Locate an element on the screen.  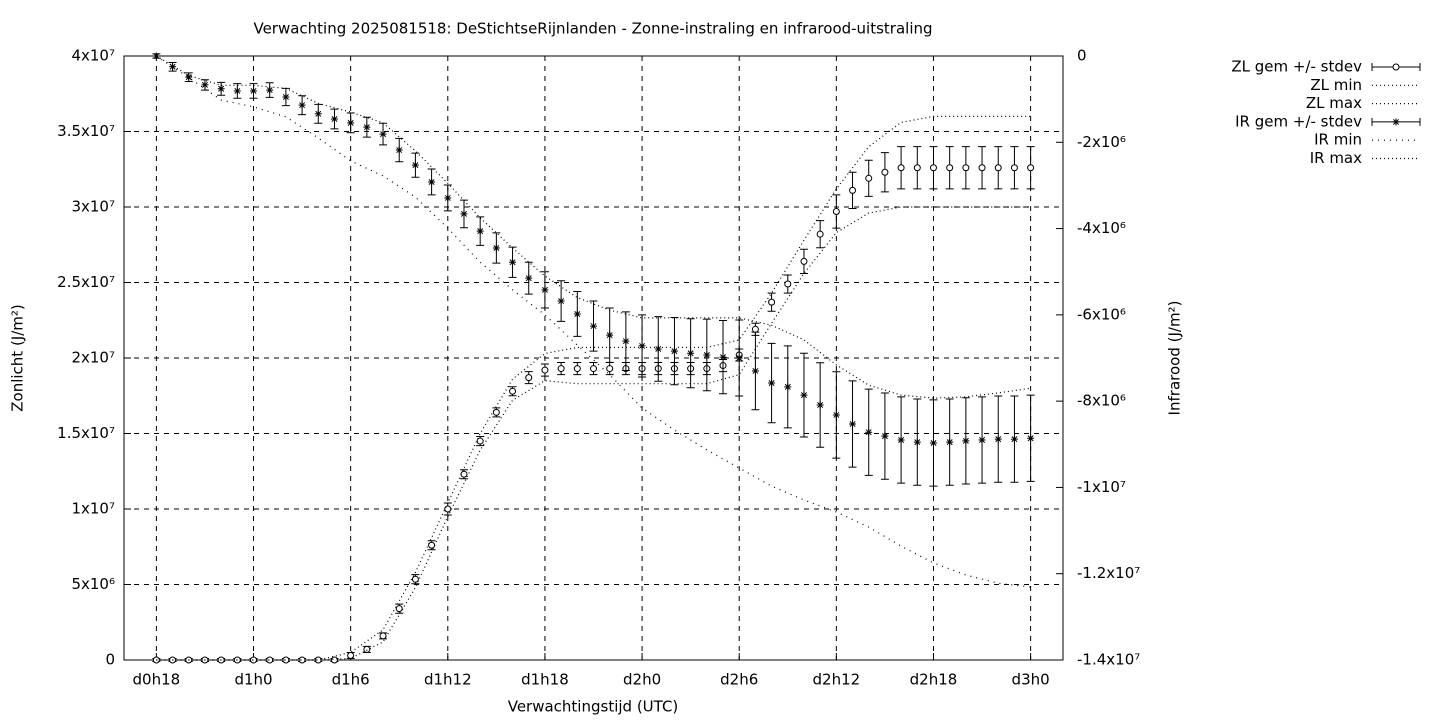
y-tick-label: 1.5x10⁷ is located at coordinates (86, 433).